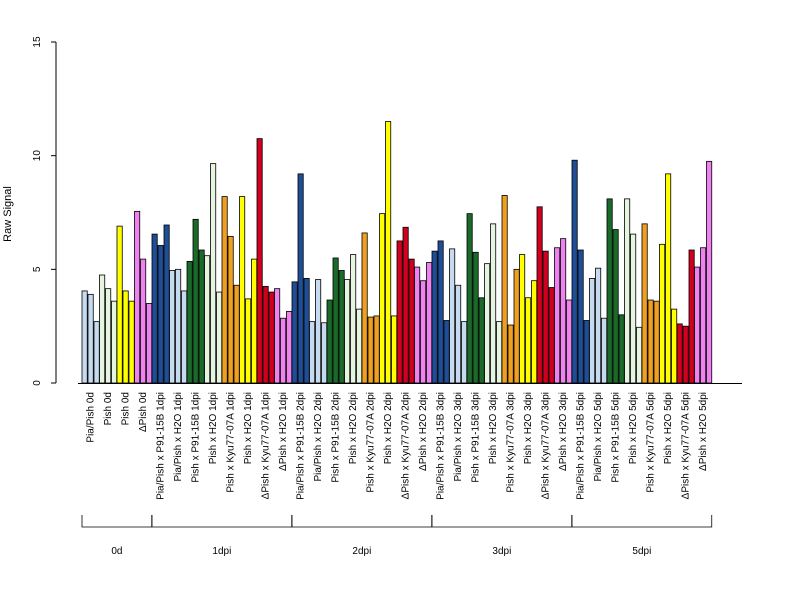 This screenshot has width=800, height=605. Describe the element at coordinates (37, 383) in the screenshot. I see `y-tick-label: 0` at that location.